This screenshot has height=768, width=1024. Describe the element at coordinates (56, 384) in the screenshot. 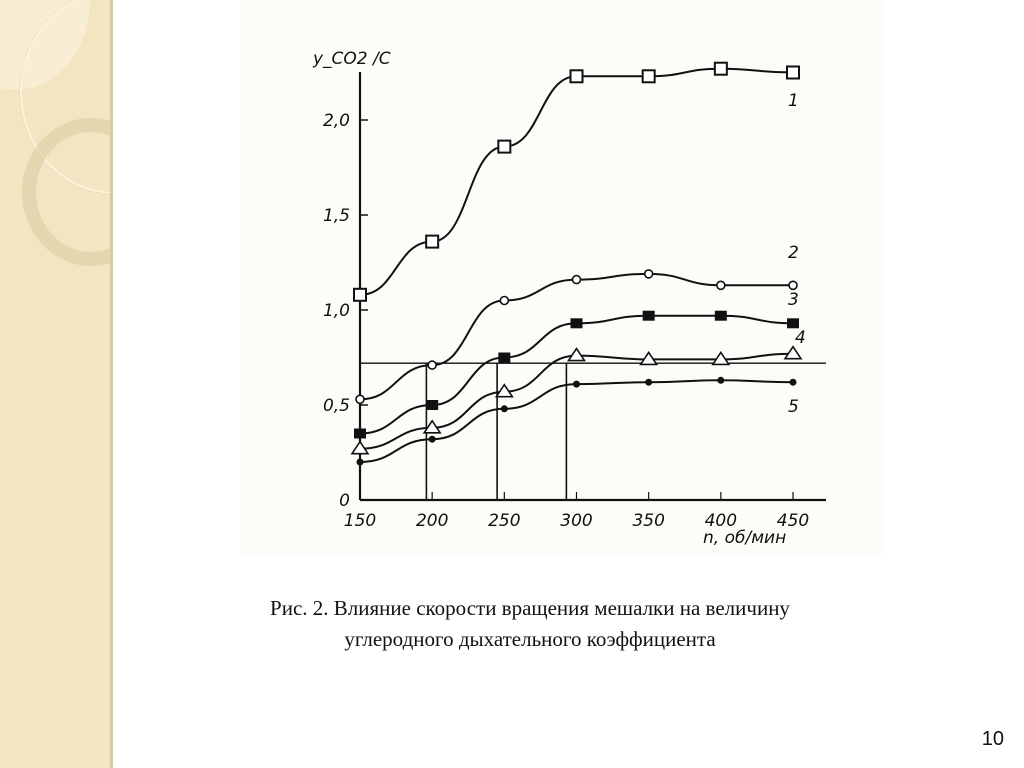

I see `slide-decoration-sidebar` at that location.